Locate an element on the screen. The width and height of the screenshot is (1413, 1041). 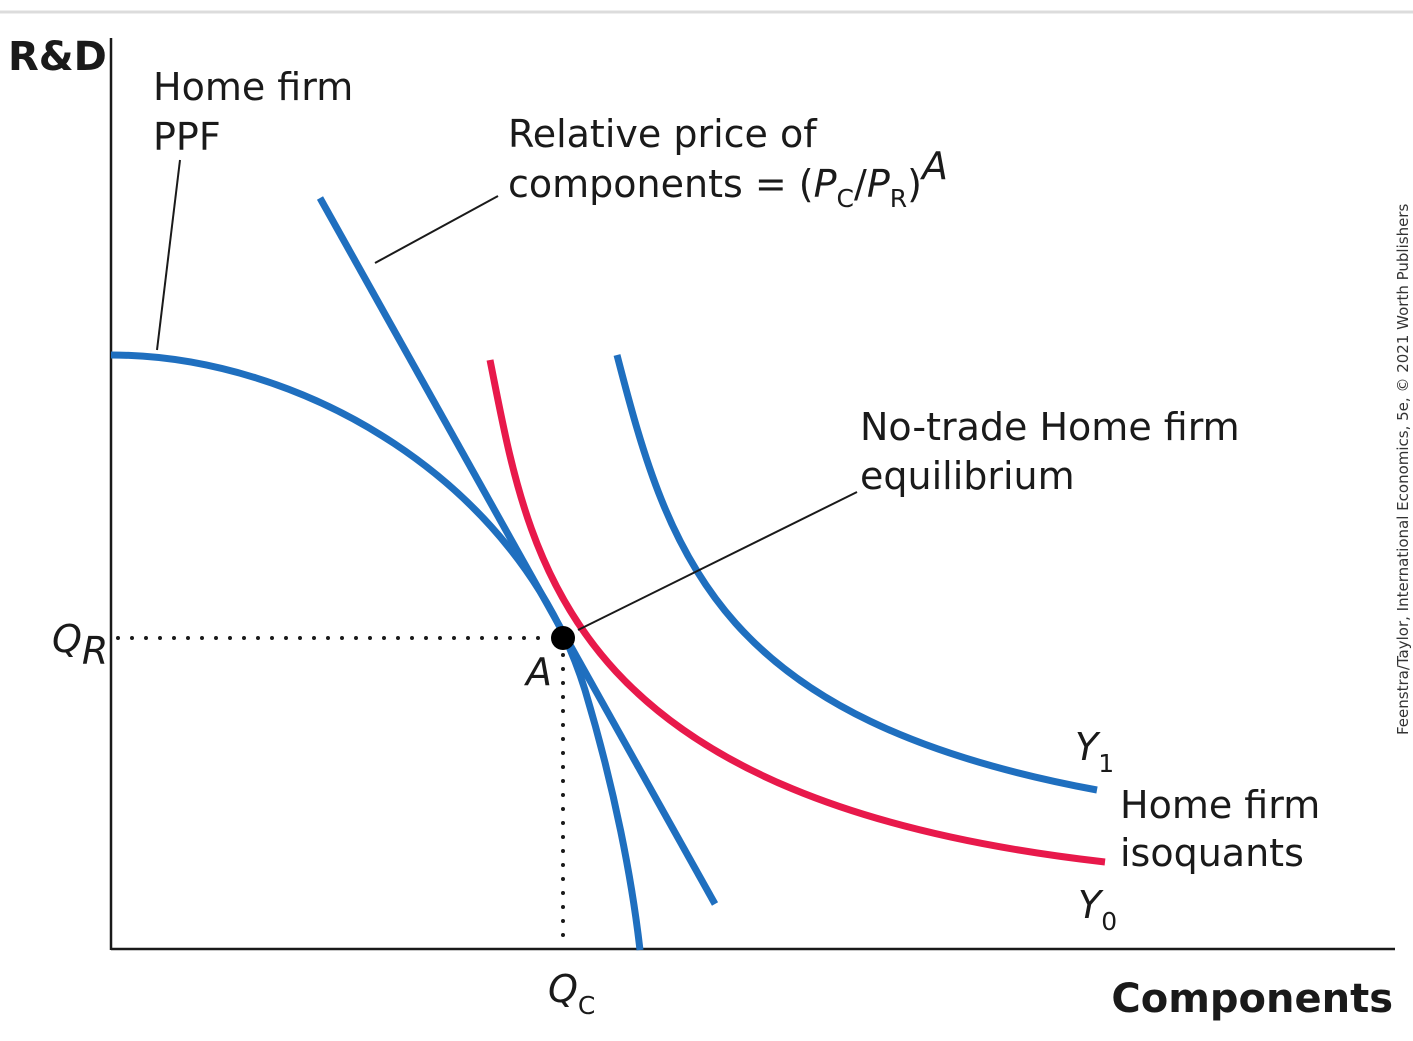
y0-label: Y0 is located at coordinates (1097, 909).